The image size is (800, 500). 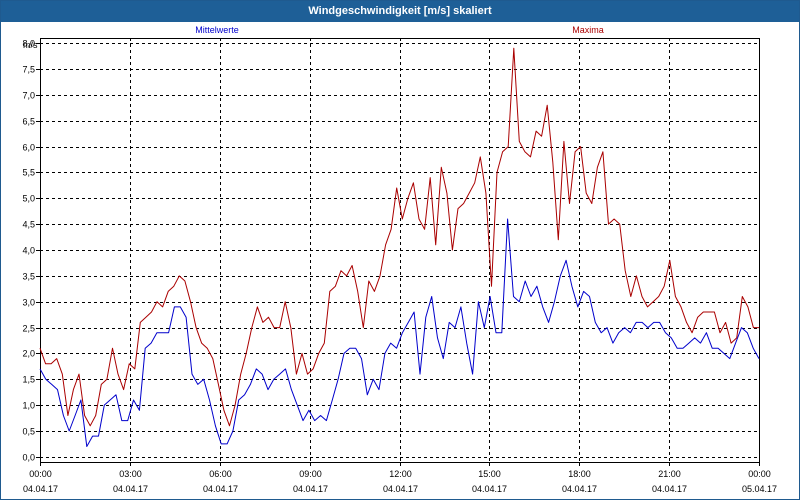 I want to click on y-tick-label: 1,5, so click(x=28, y=380).